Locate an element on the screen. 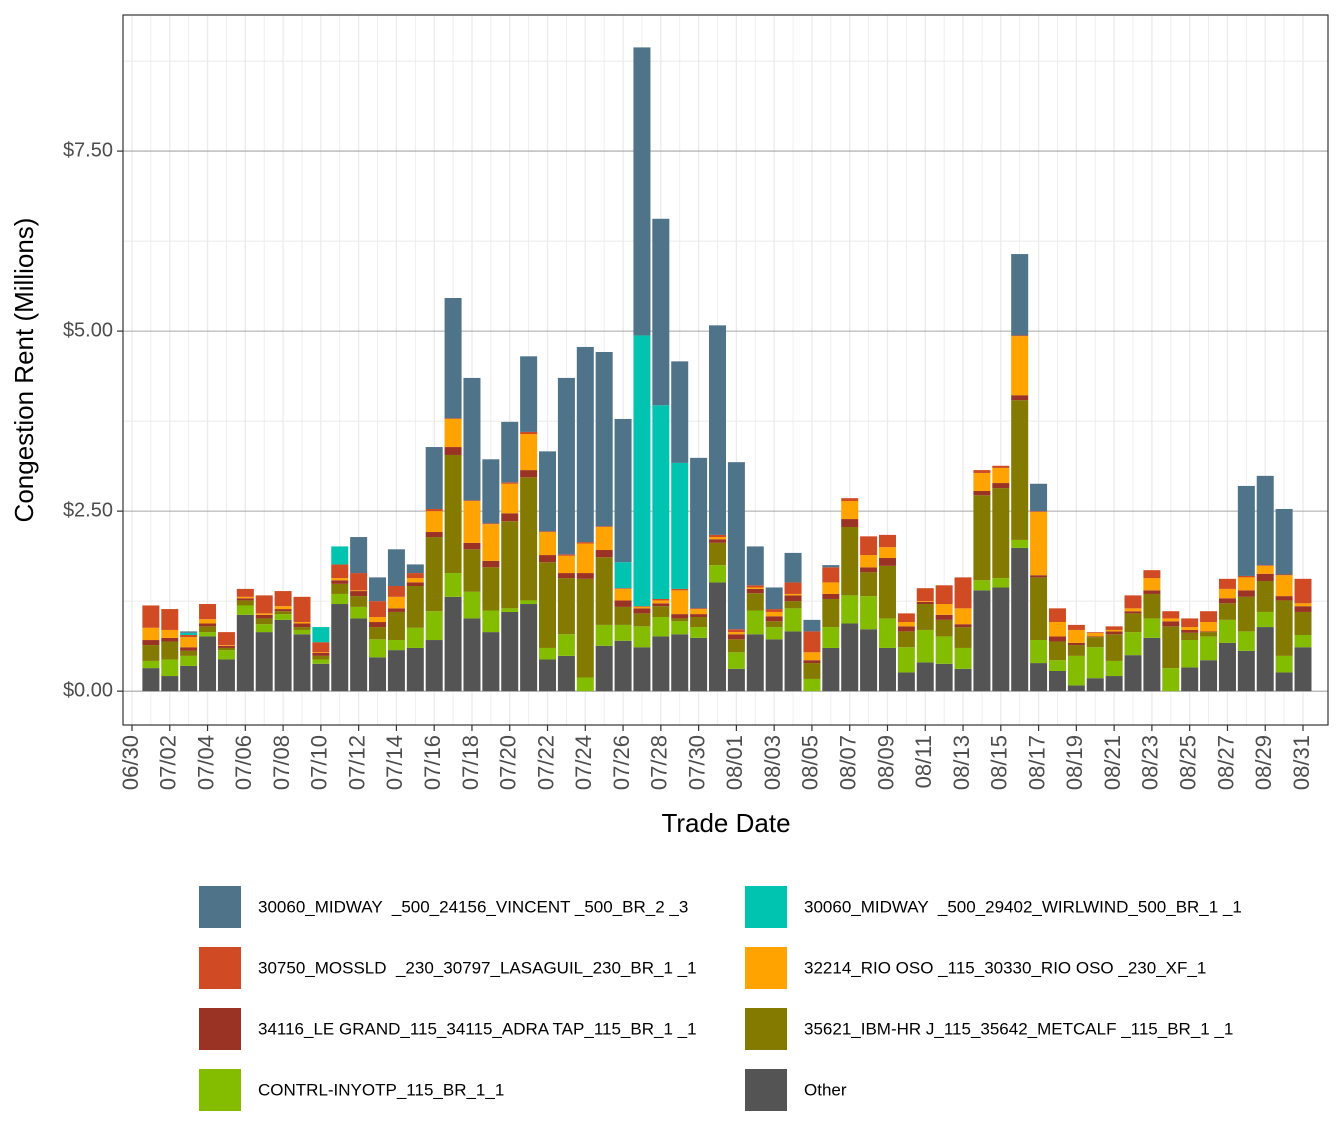  x-axis-title: Trade Date is located at coordinates (725, 823).